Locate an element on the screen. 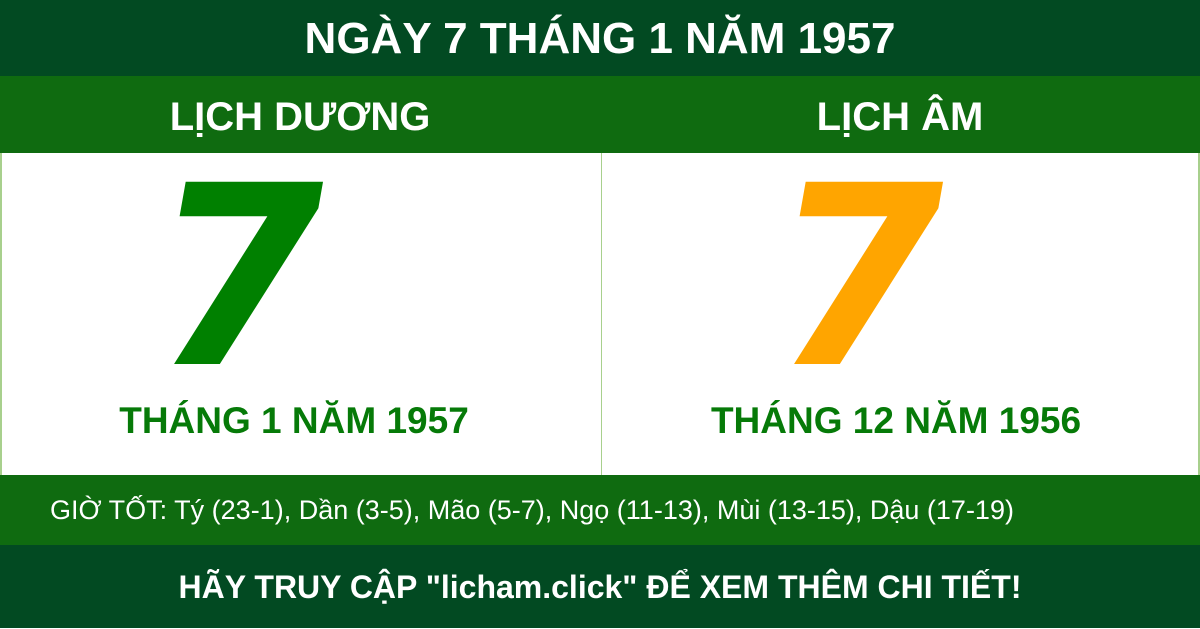  solar-day: 7 is located at coordinates (239, 277).